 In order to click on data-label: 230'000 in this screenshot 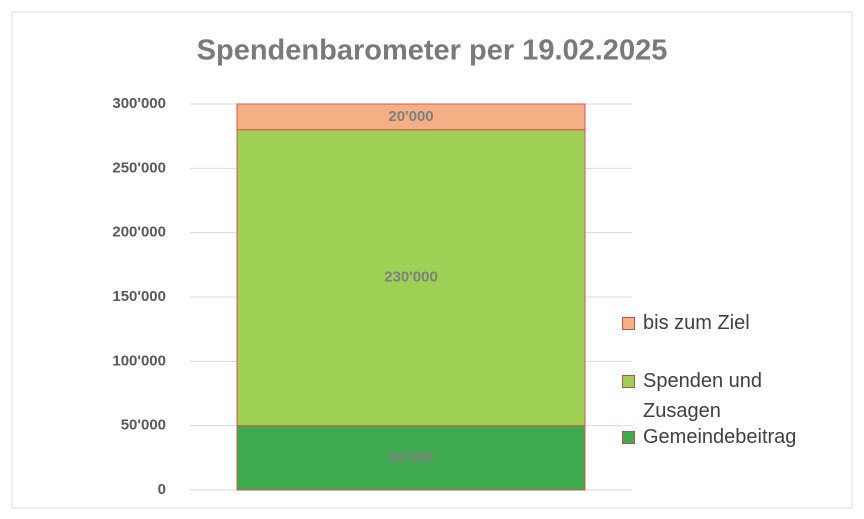, I will do `click(411, 277)`.